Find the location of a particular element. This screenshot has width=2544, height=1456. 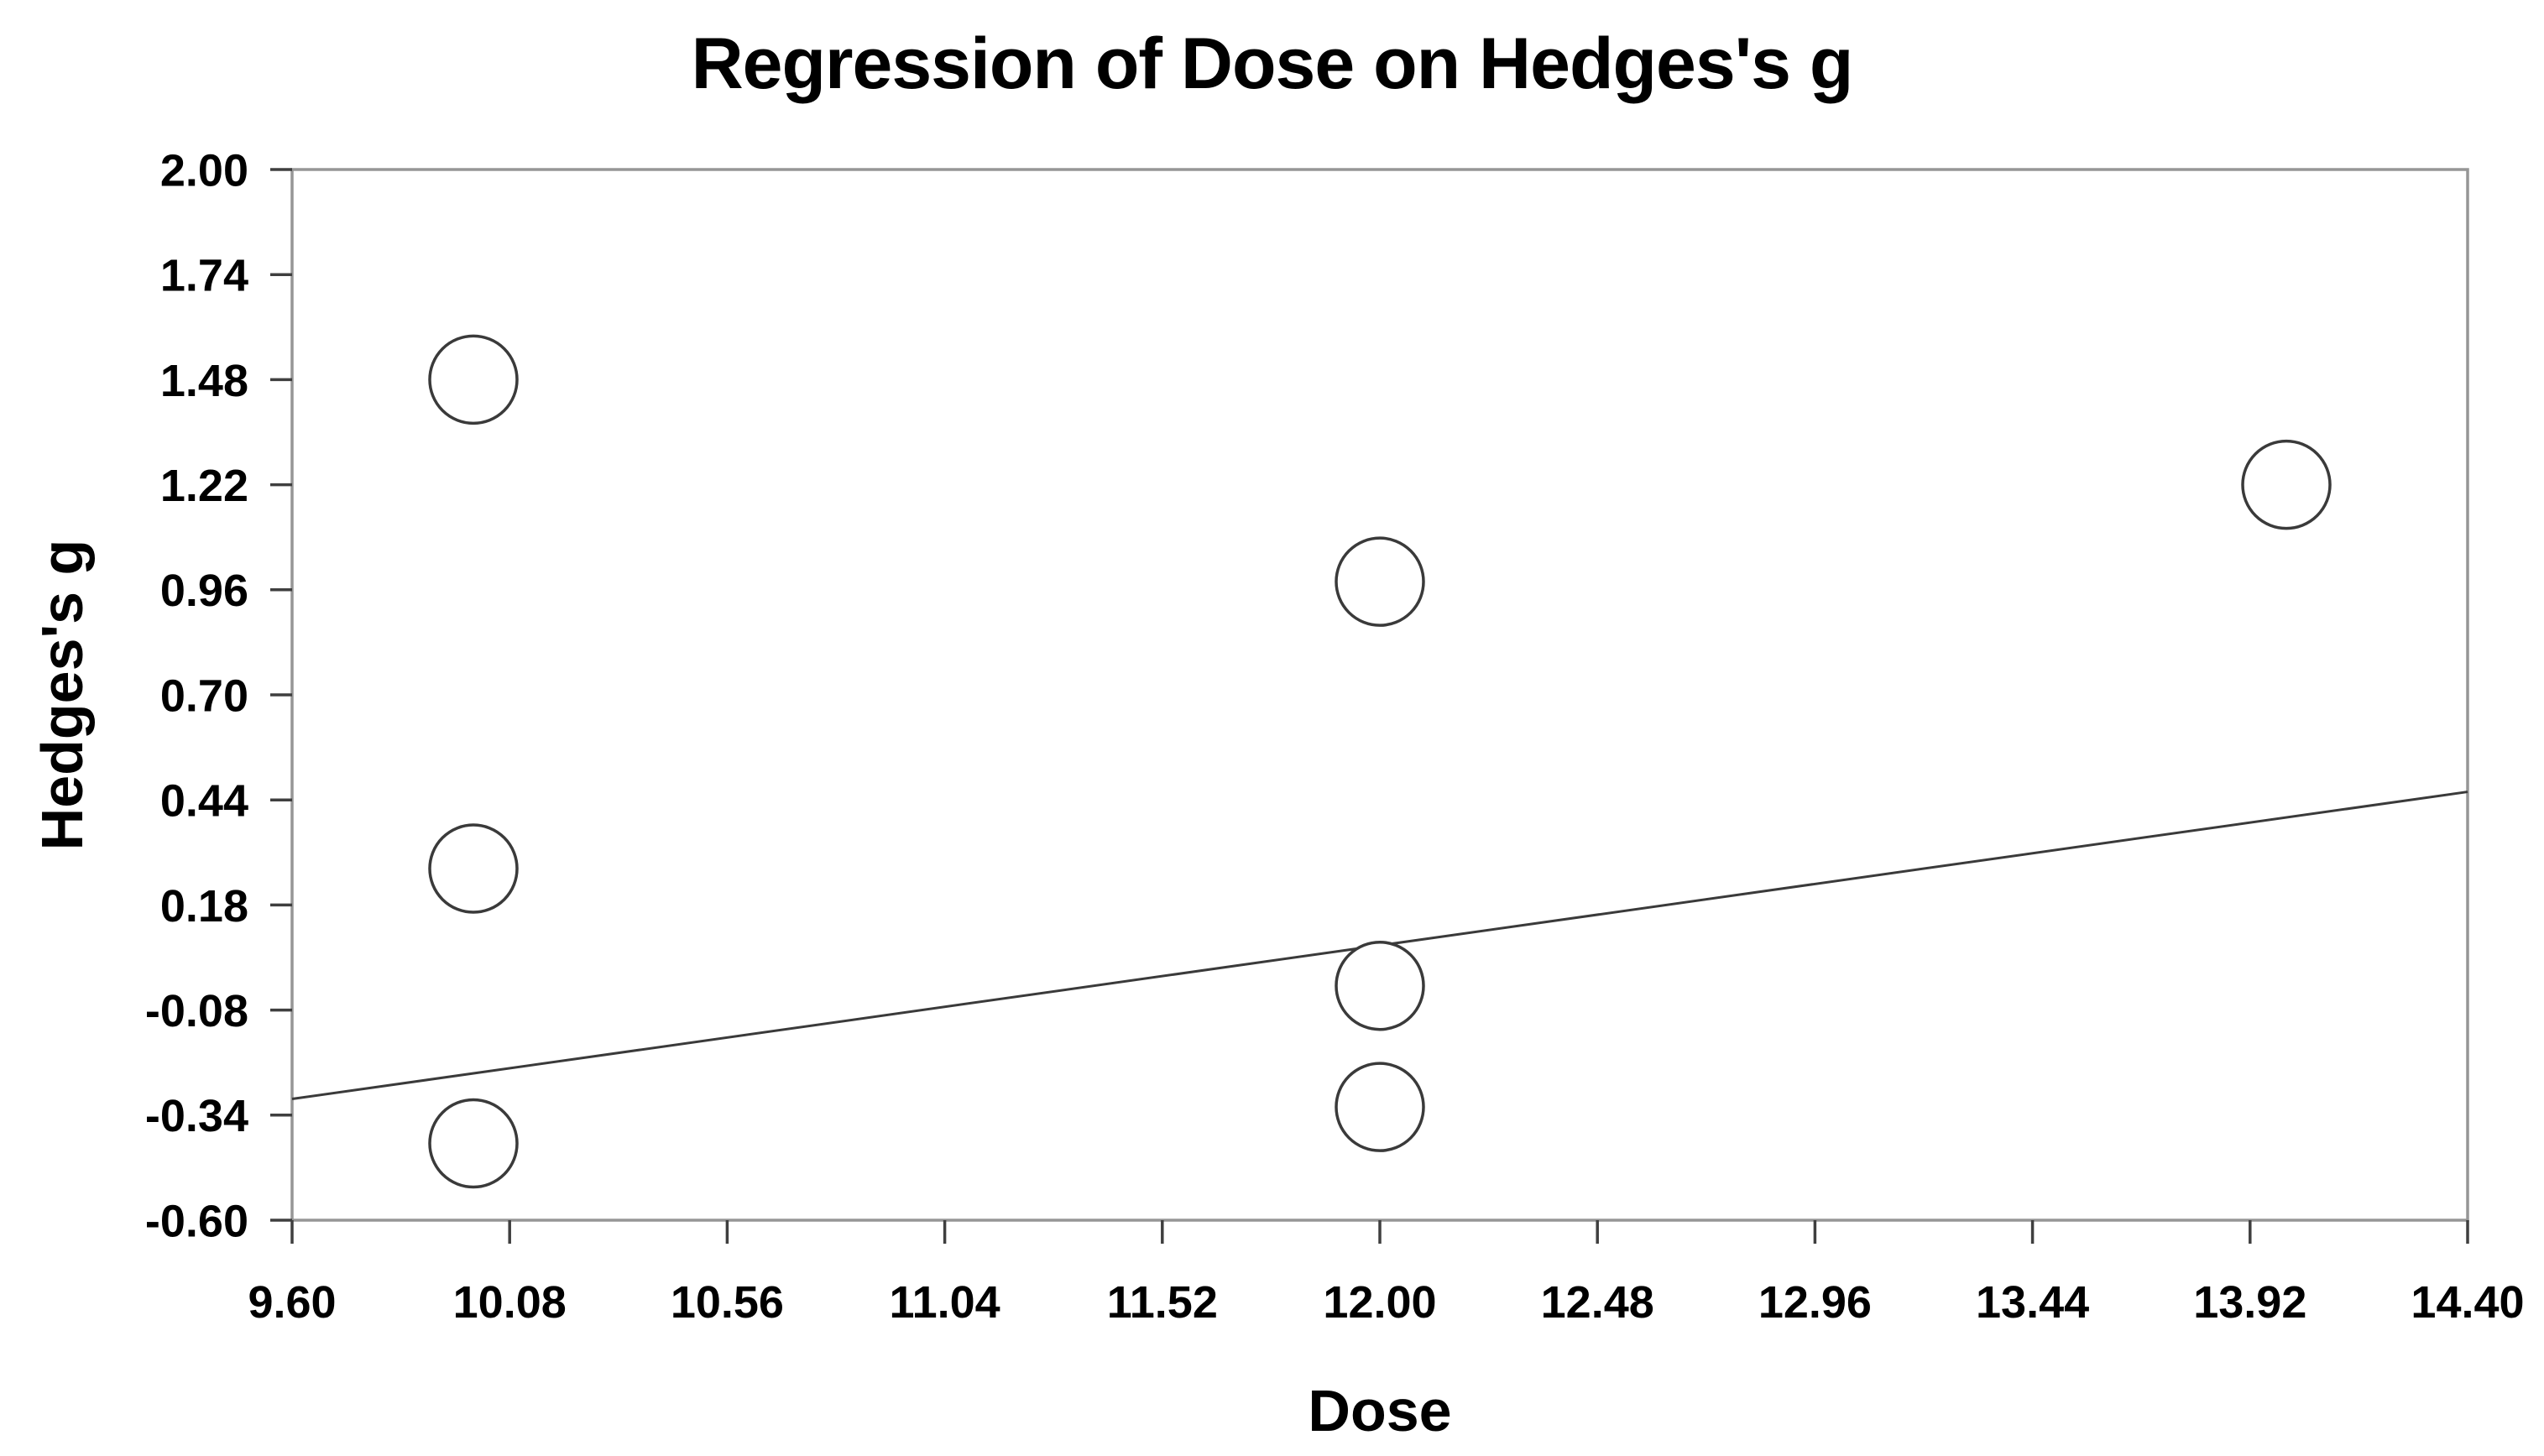

x-tick-label: 12.96 is located at coordinates (1815, 1302).